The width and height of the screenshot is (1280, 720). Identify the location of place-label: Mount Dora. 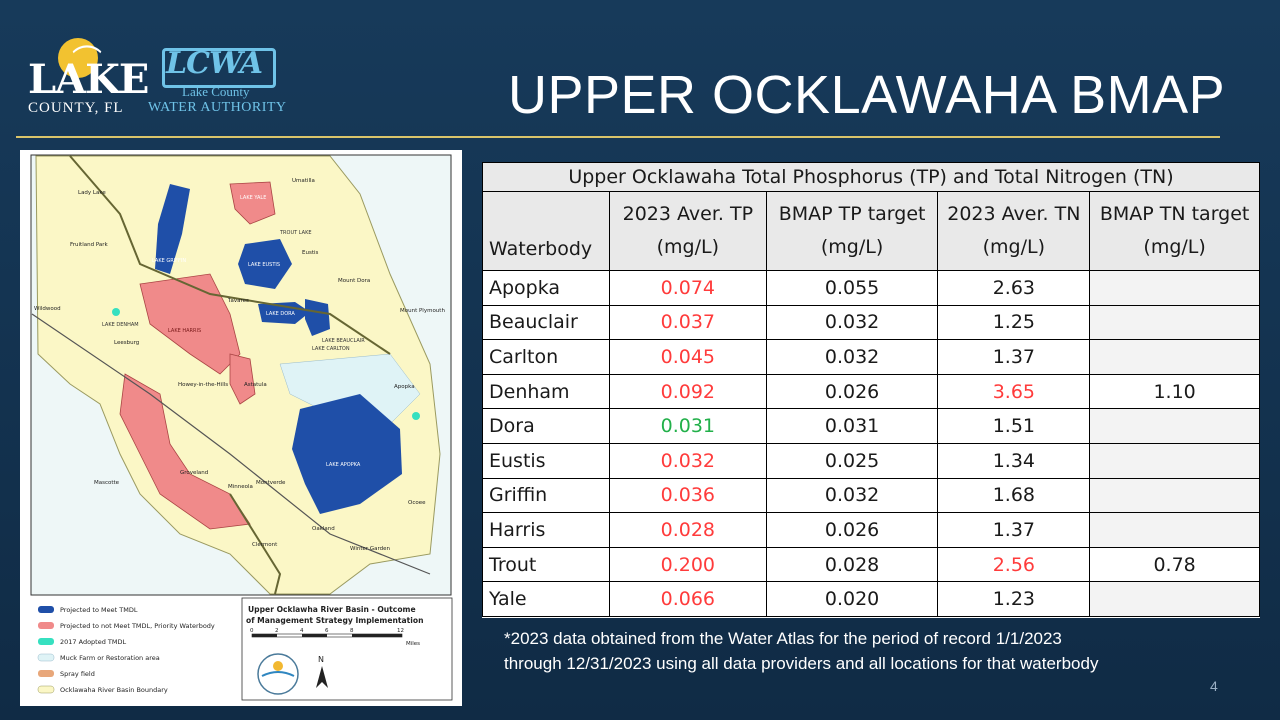
(354, 281).